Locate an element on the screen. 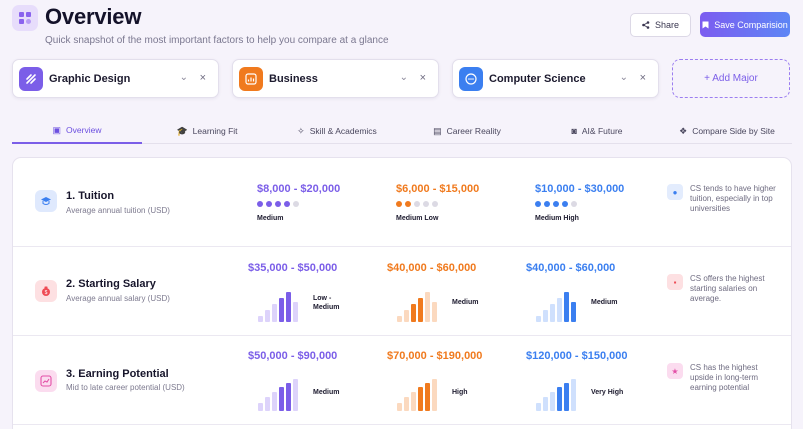 The height and width of the screenshot is (429, 803). share-button: Share is located at coordinates (660, 25).